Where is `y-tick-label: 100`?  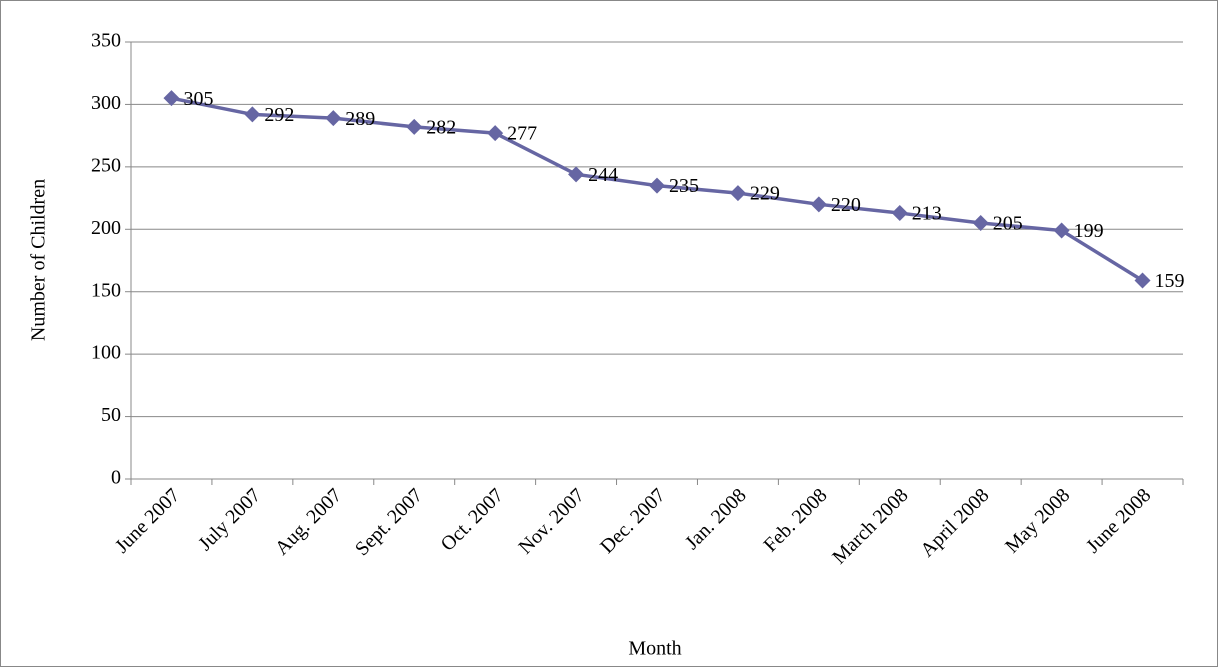
y-tick-label: 100 is located at coordinates (106, 353).